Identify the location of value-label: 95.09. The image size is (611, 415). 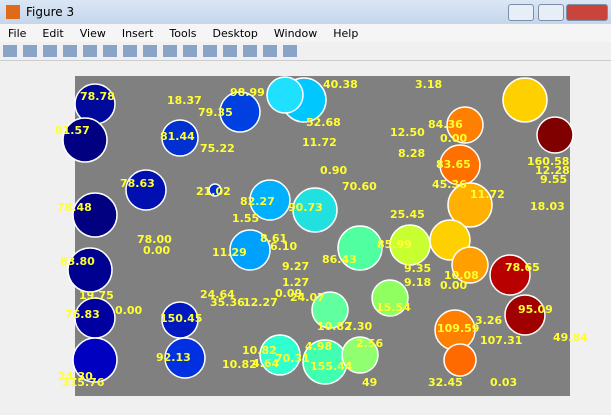
(535, 309).